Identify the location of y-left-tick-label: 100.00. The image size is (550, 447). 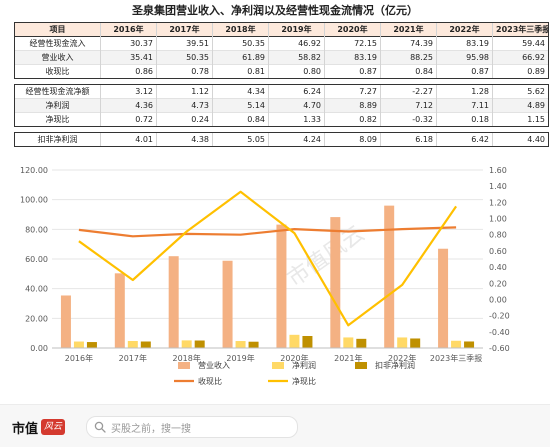
(34, 200).